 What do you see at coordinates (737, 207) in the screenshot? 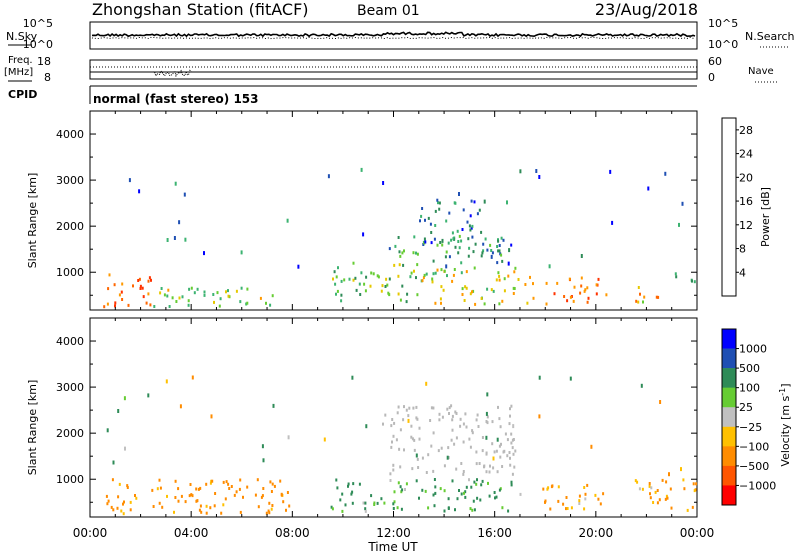
I see `power-colorbar: 4 8 12 16 20 24 28` at bounding box center [737, 207].